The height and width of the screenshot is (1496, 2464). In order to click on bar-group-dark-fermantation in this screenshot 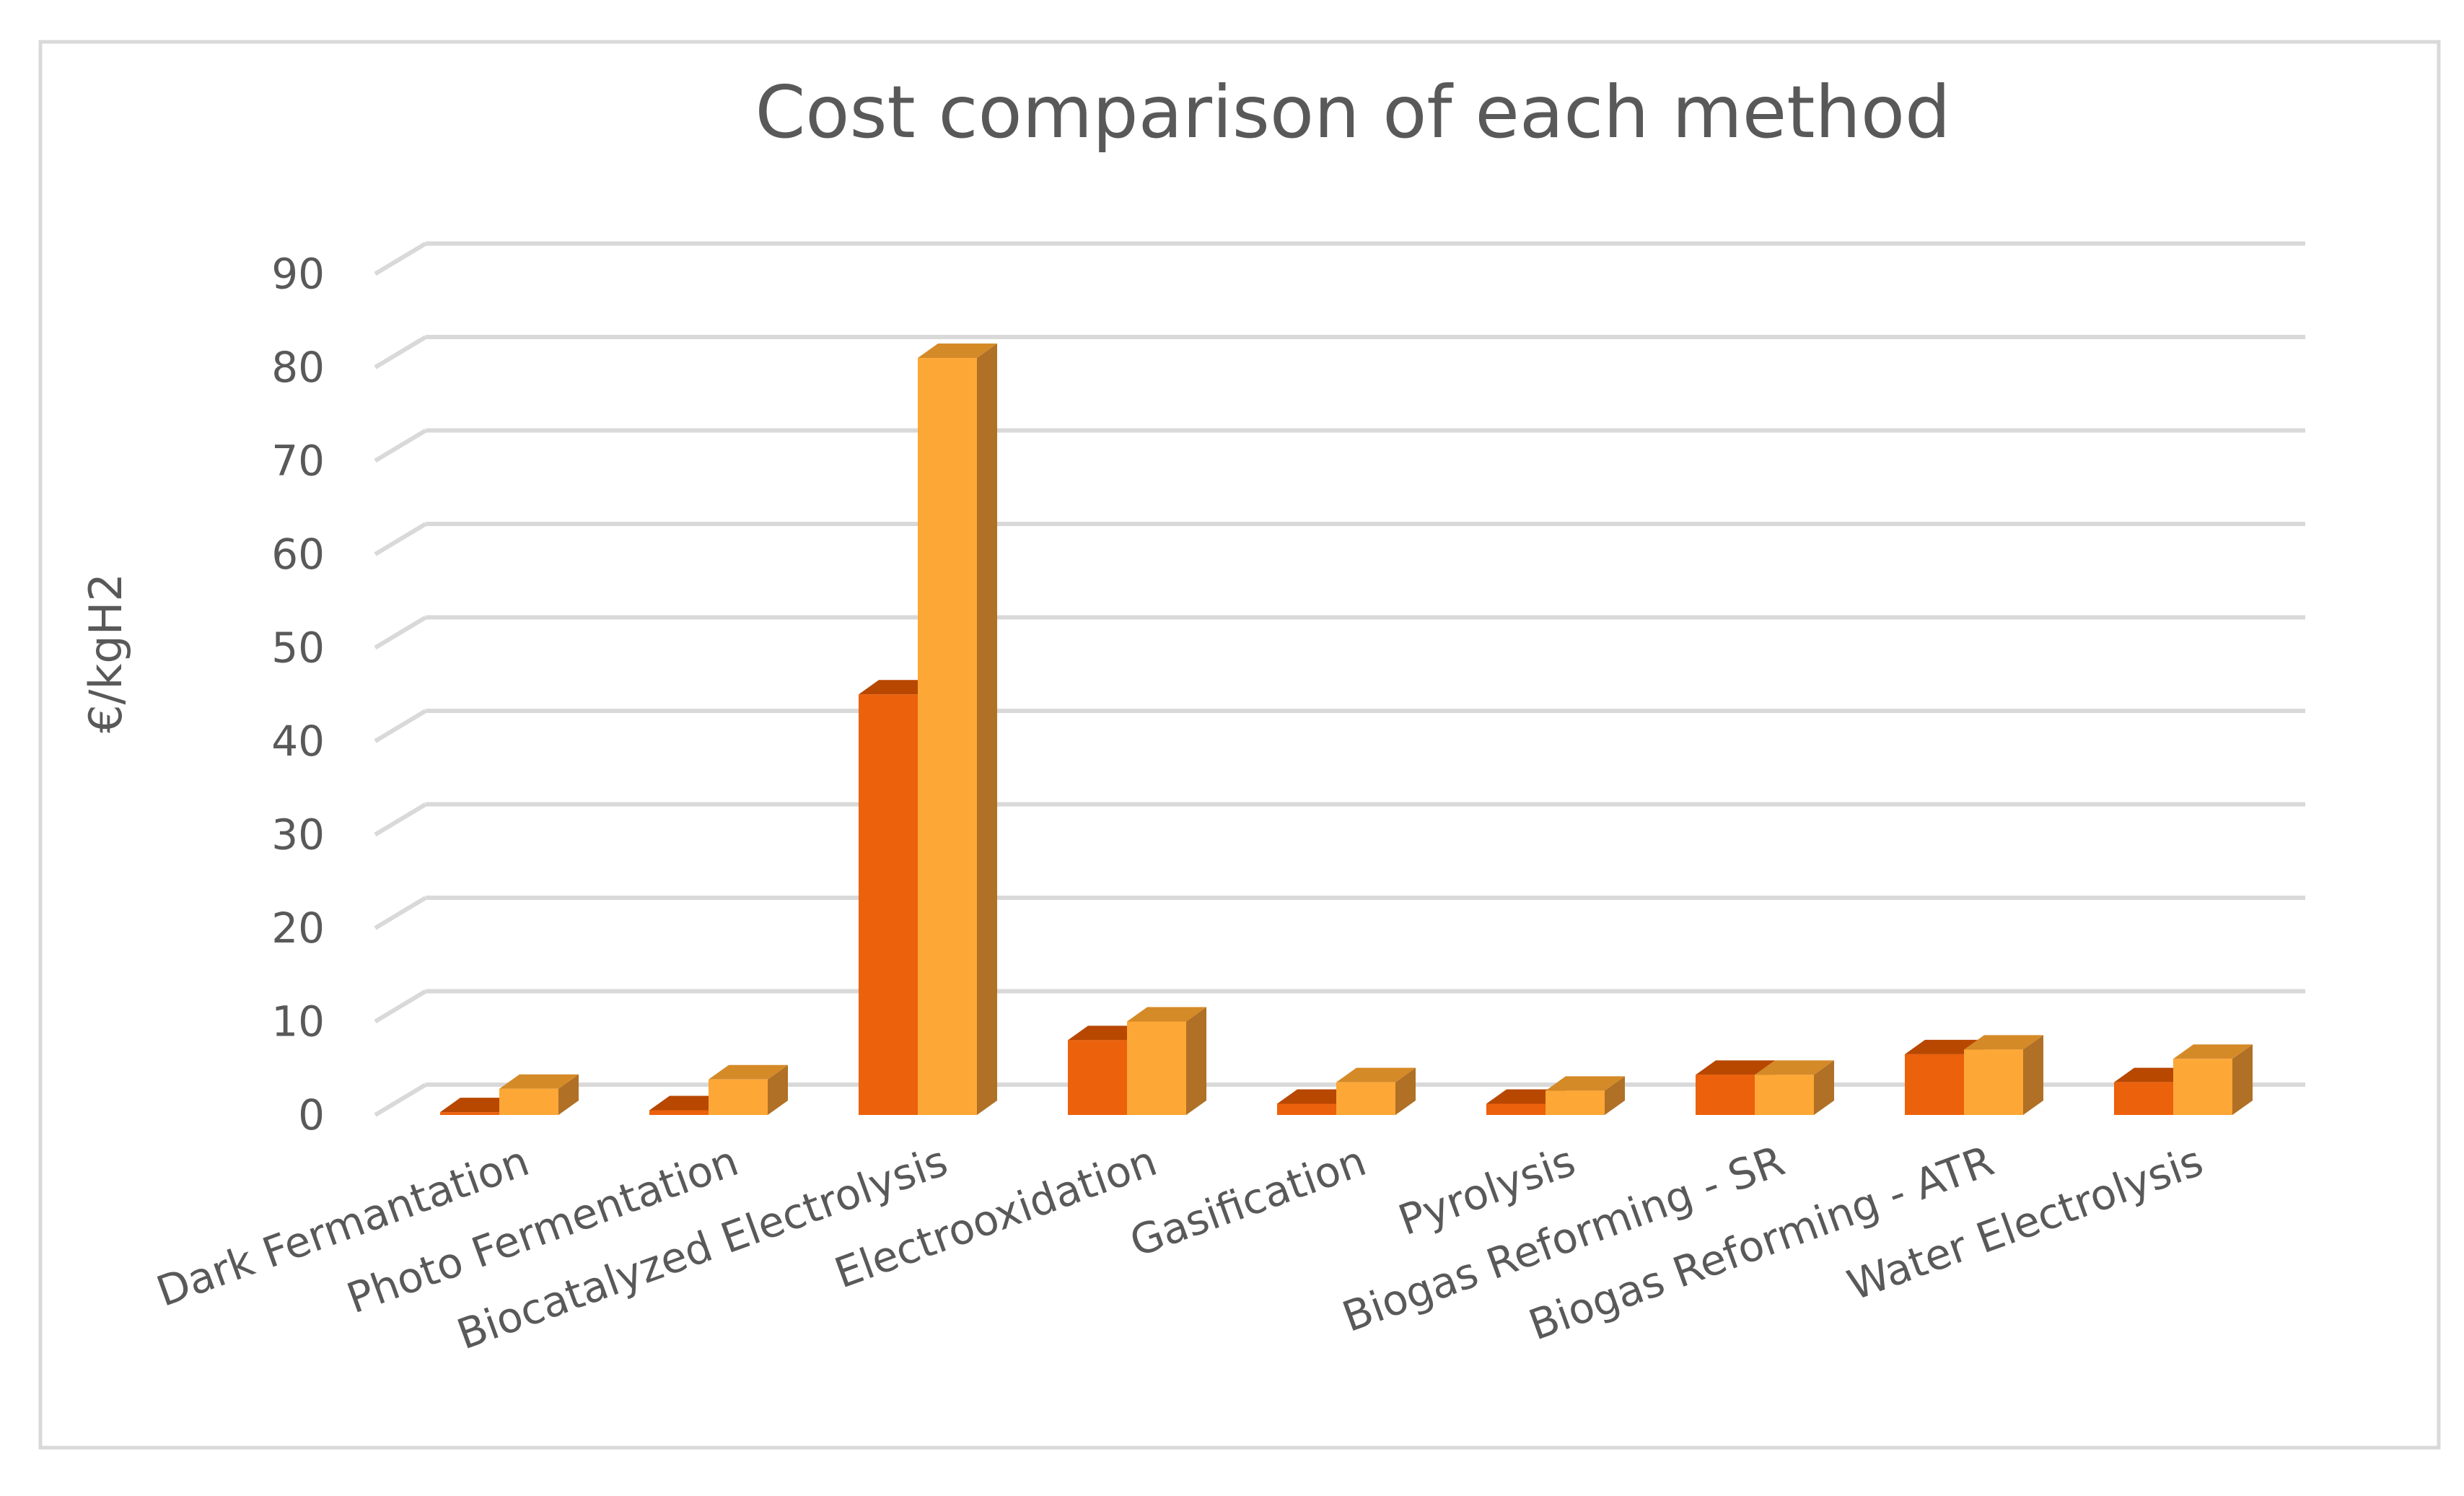, I will do `click(509, 1094)`.